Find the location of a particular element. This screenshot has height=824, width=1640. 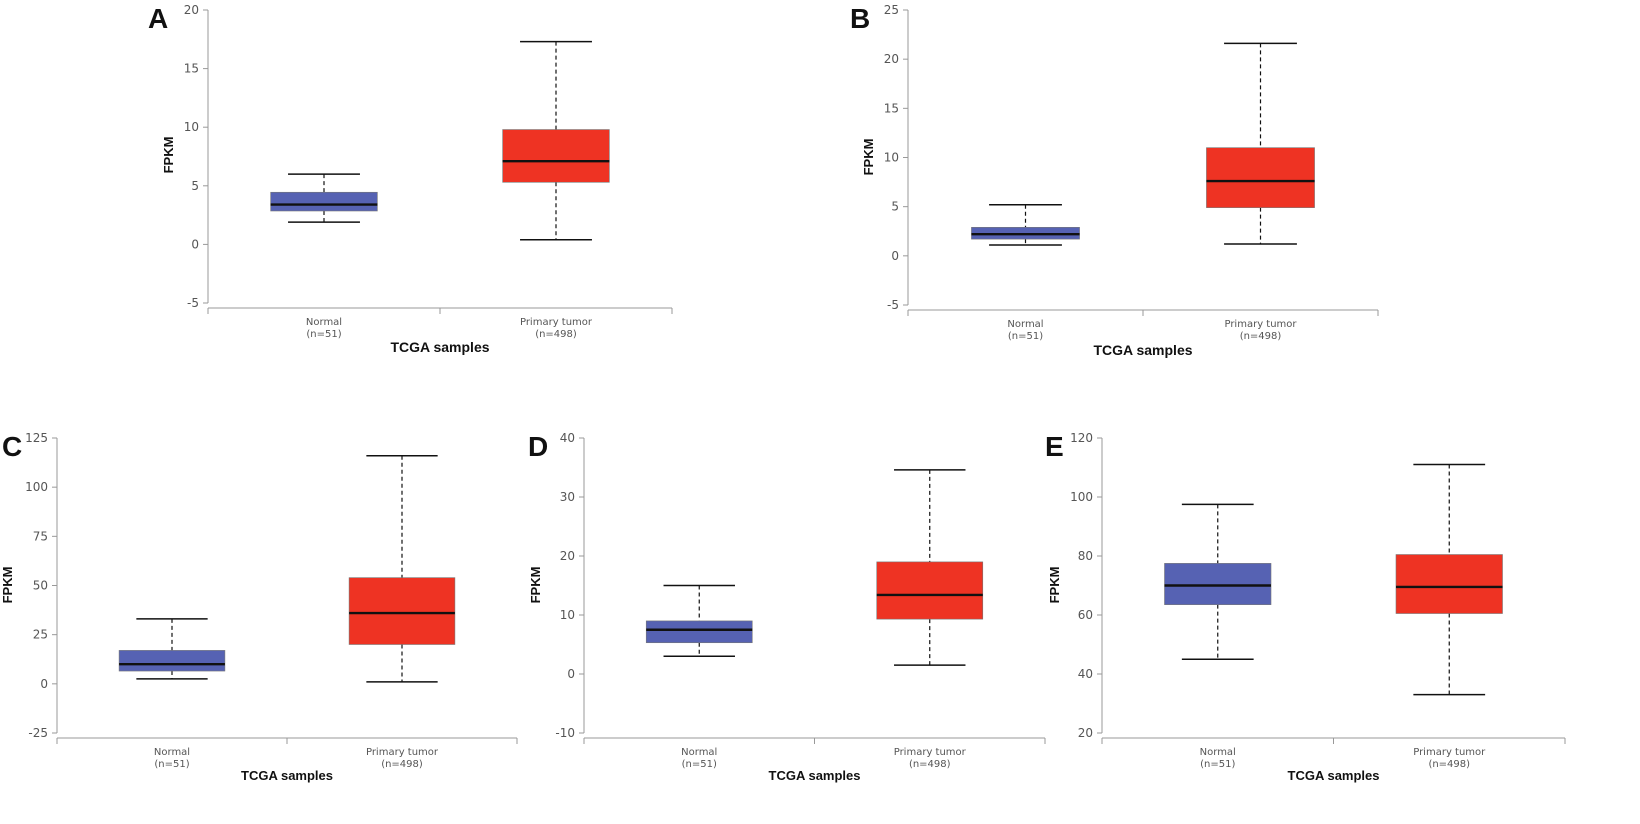

y-tick-label: 60 is located at coordinates (1085, 615).